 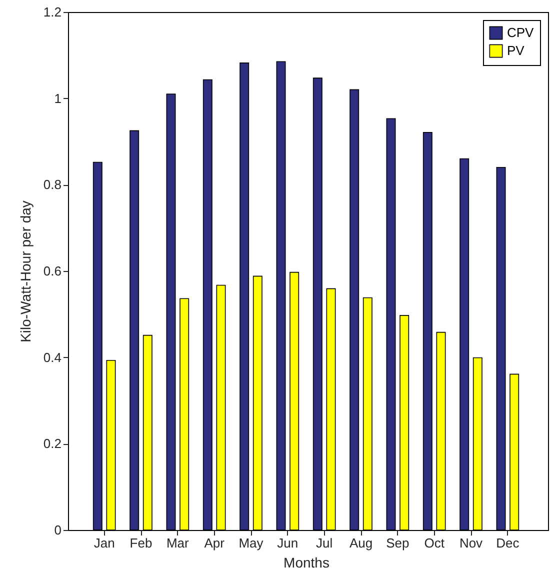 I want to click on y-tick-label: 0.2, so click(x=52, y=444).